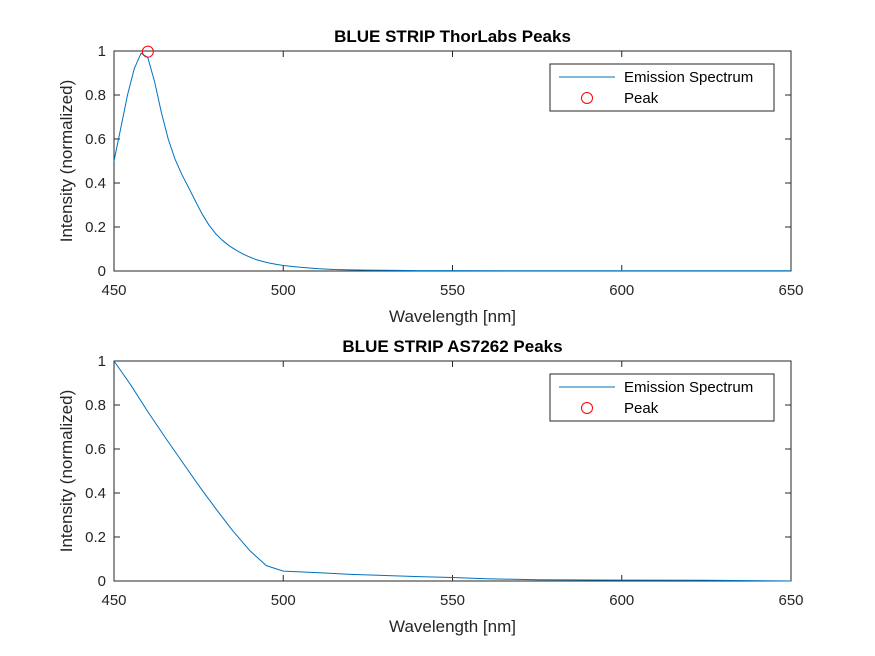 The width and height of the screenshot is (875, 656). What do you see at coordinates (688, 77) in the screenshot?
I see `chart-0-legend-label: Emission Spectrum` at bounding box center [688, 77].